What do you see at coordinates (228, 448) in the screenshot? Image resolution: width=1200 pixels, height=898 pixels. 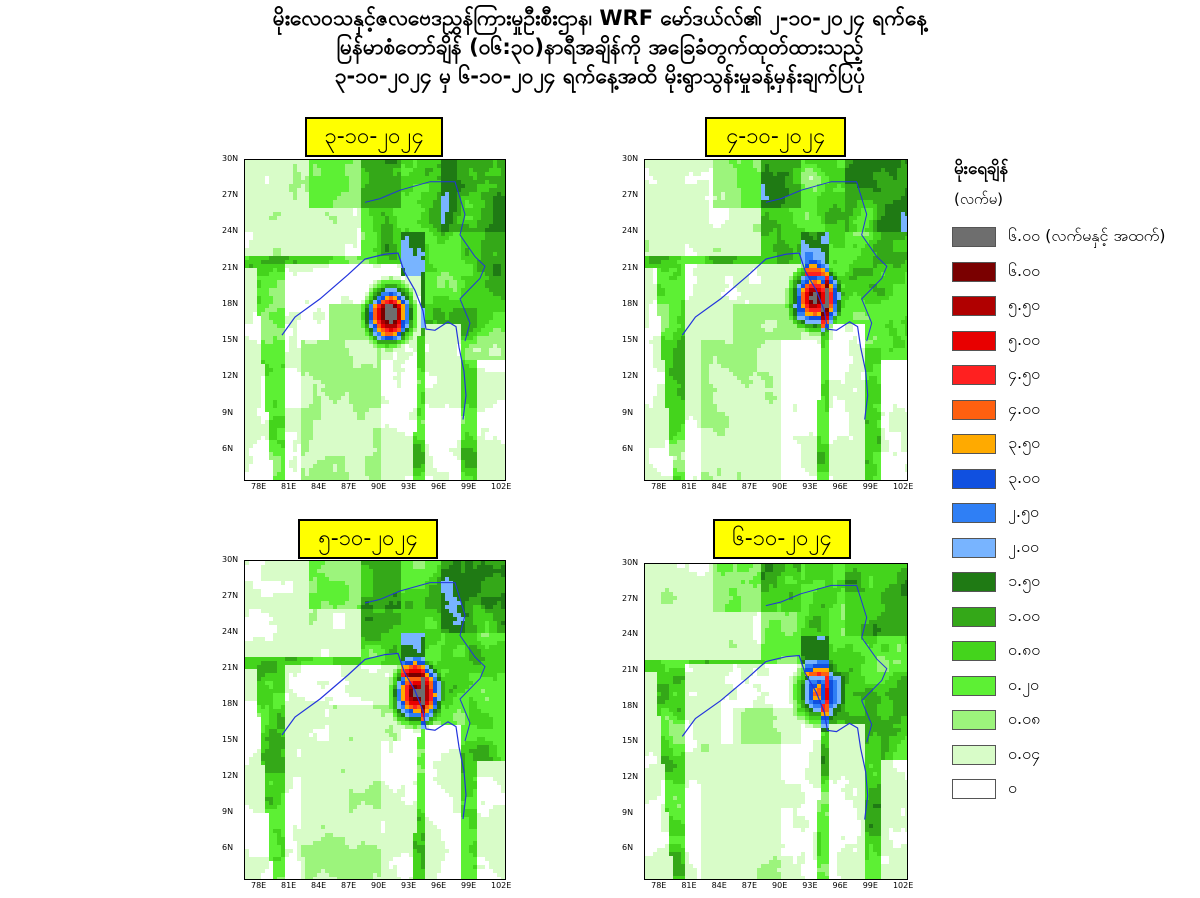 I see `y-tick-label: 6N` at bounding box center [228, 448].